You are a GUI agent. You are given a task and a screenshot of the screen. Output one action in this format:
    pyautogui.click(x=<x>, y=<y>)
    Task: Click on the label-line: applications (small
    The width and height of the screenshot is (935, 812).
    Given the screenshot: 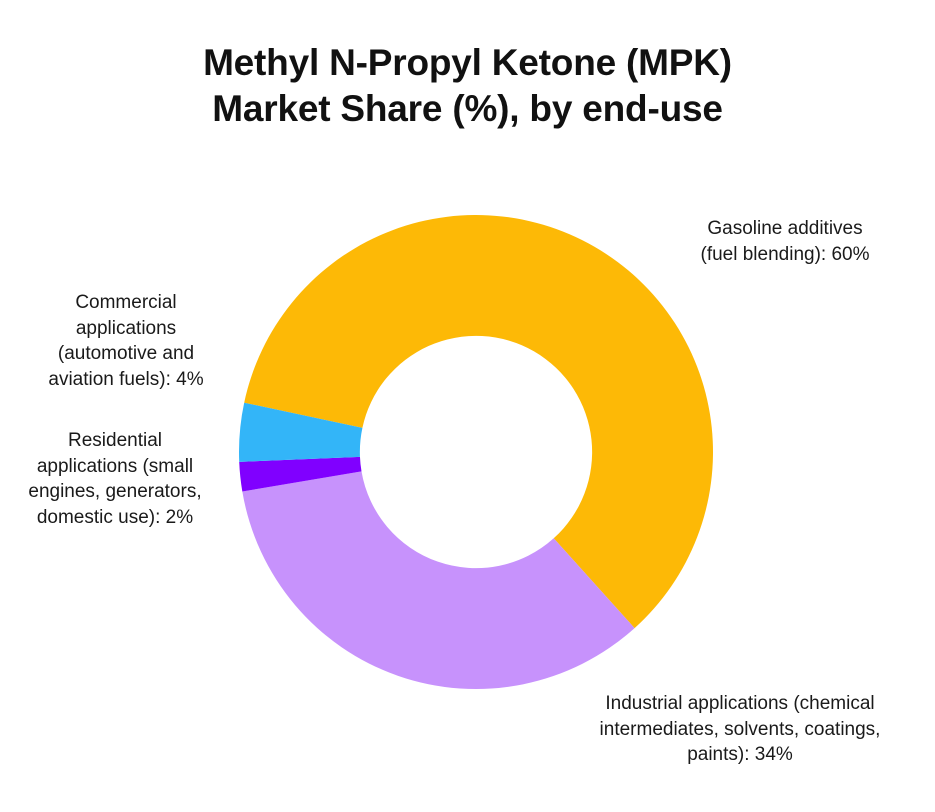 What is the action you would take?
    pyautogui.click(x=115, y=466)
    